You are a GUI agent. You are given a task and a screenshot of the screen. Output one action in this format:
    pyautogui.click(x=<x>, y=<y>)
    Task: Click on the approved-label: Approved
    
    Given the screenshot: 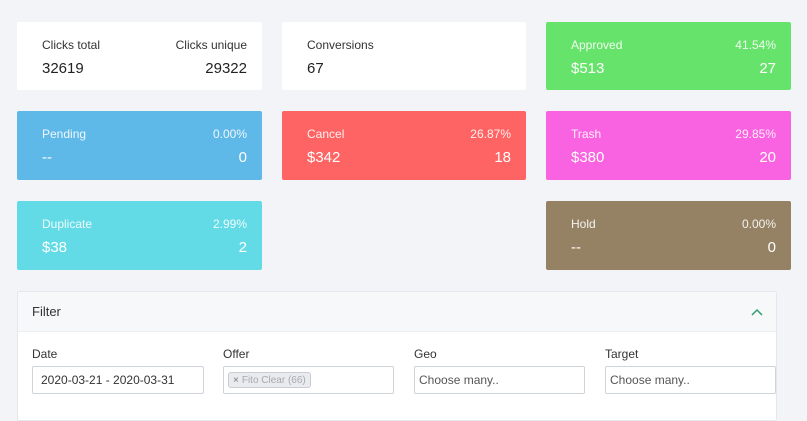 What is the action you would take?
    pyautogui.click(x=597, y=45)
    